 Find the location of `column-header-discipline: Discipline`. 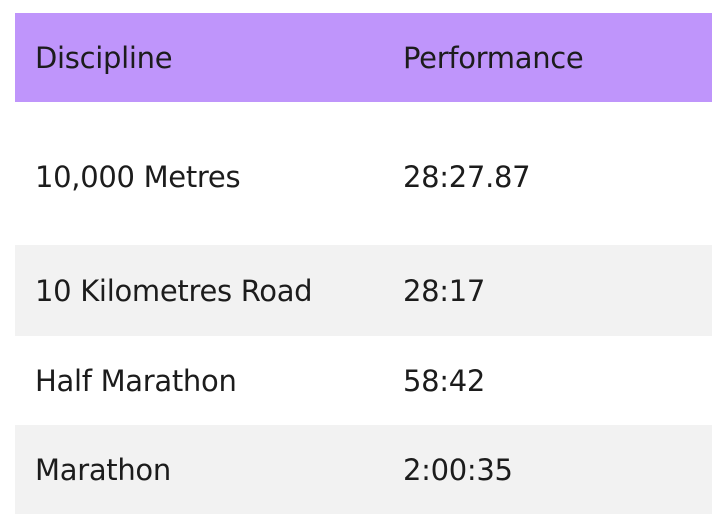

column-header-discipline: Discipline is located at coordinates (104, 57).